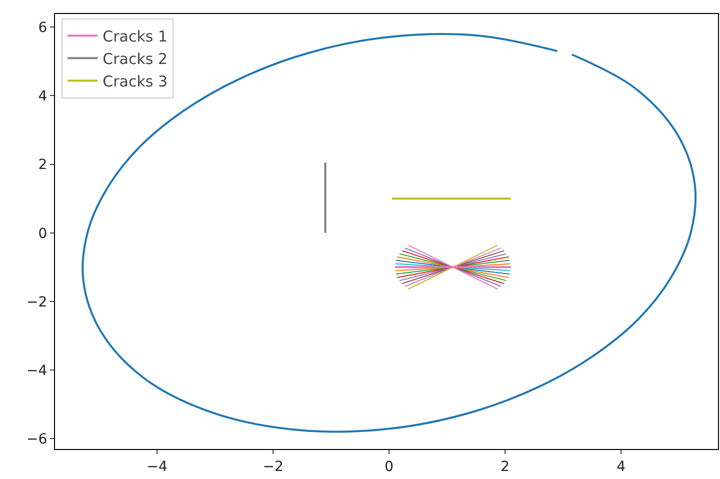  I want to click on y-tick-label: 2, so click(43, 165).